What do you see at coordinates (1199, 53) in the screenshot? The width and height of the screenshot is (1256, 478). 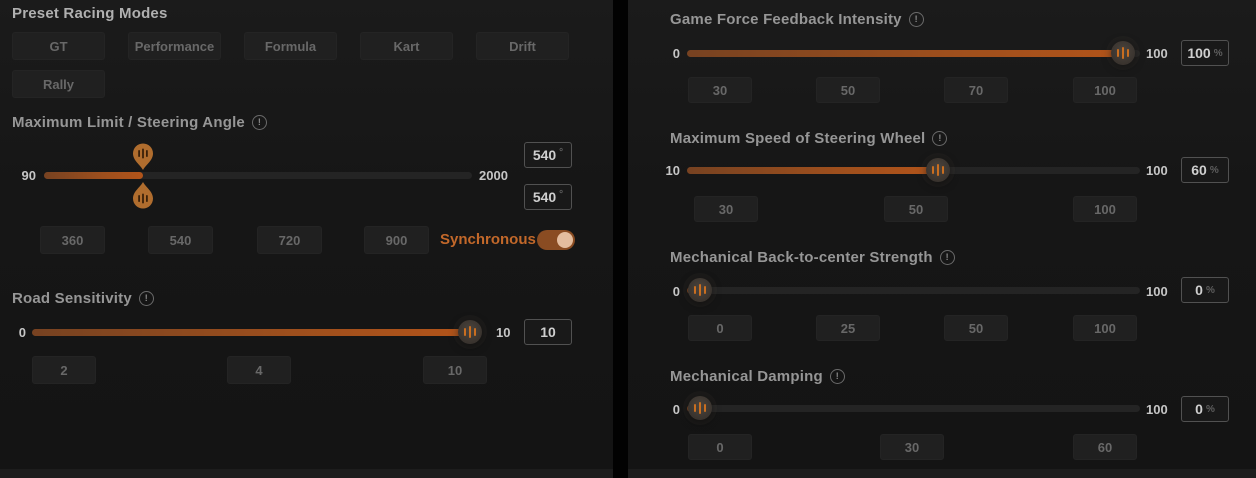 I see `ffb-intensity-value: 100` at bounding box center [1199, 53].